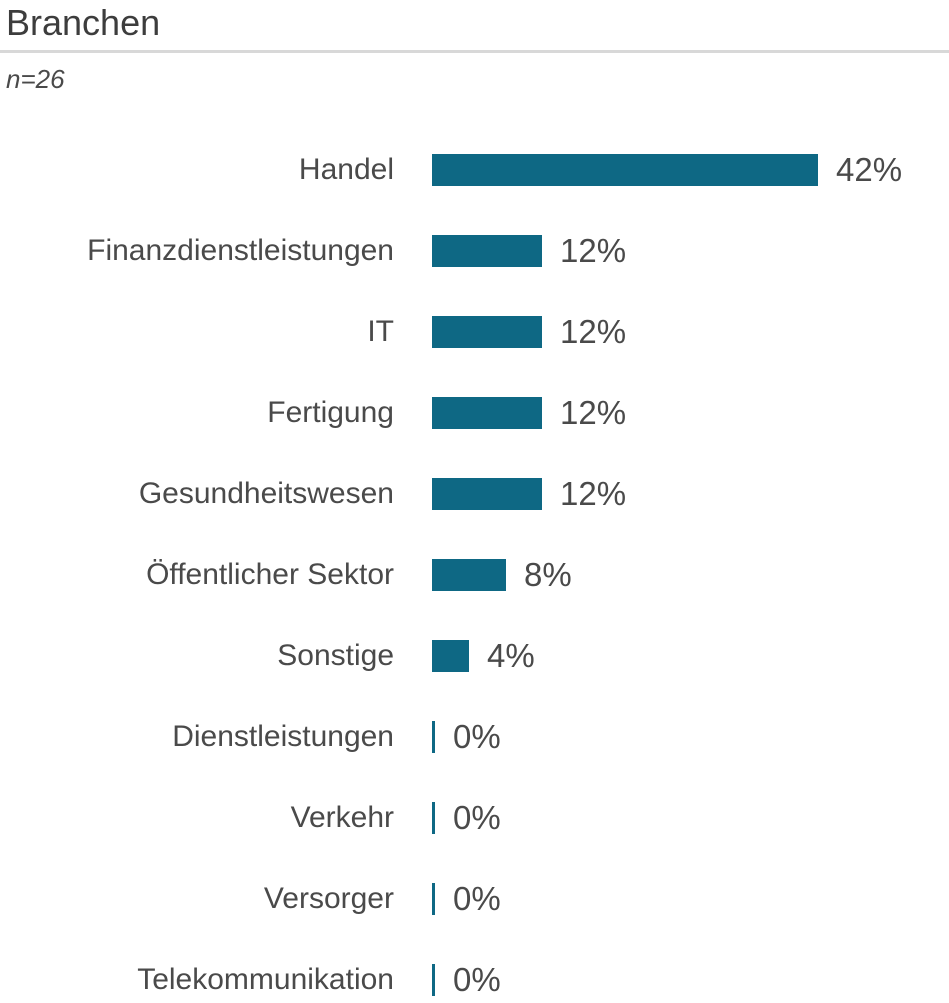  I want to click on category-label: Verkehr, so click(342, 817).